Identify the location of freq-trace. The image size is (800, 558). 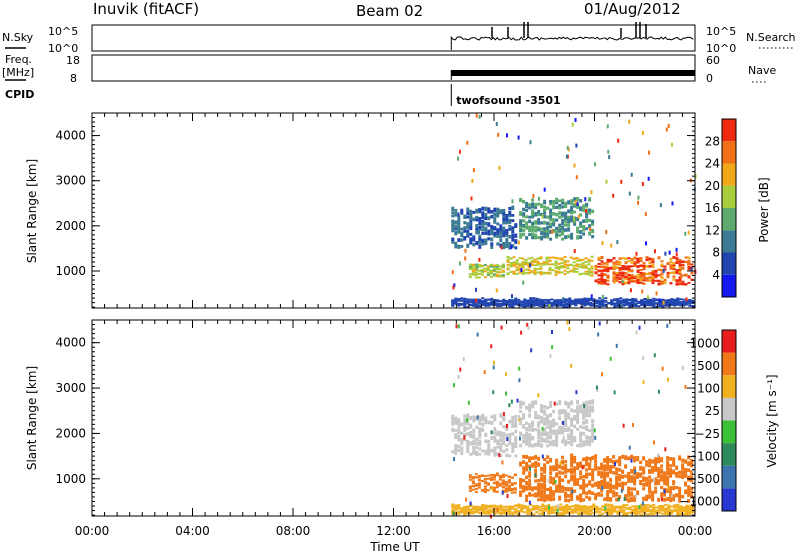
(572, 75).